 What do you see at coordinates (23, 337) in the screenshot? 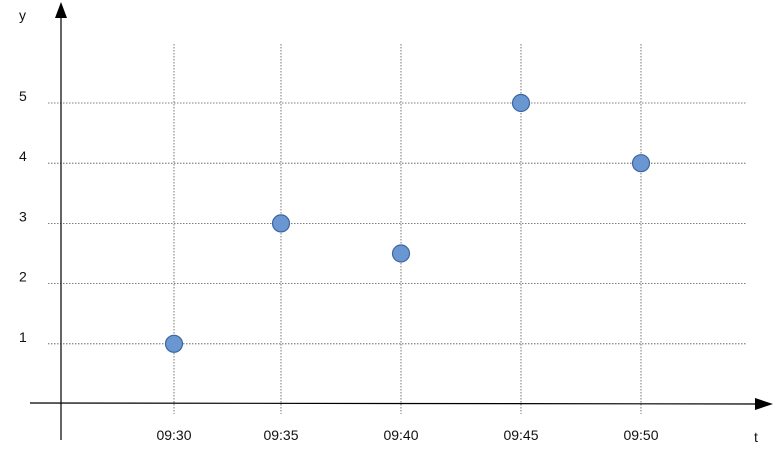
I see `y-tick-label: 1` at bounding box center [23, 337].